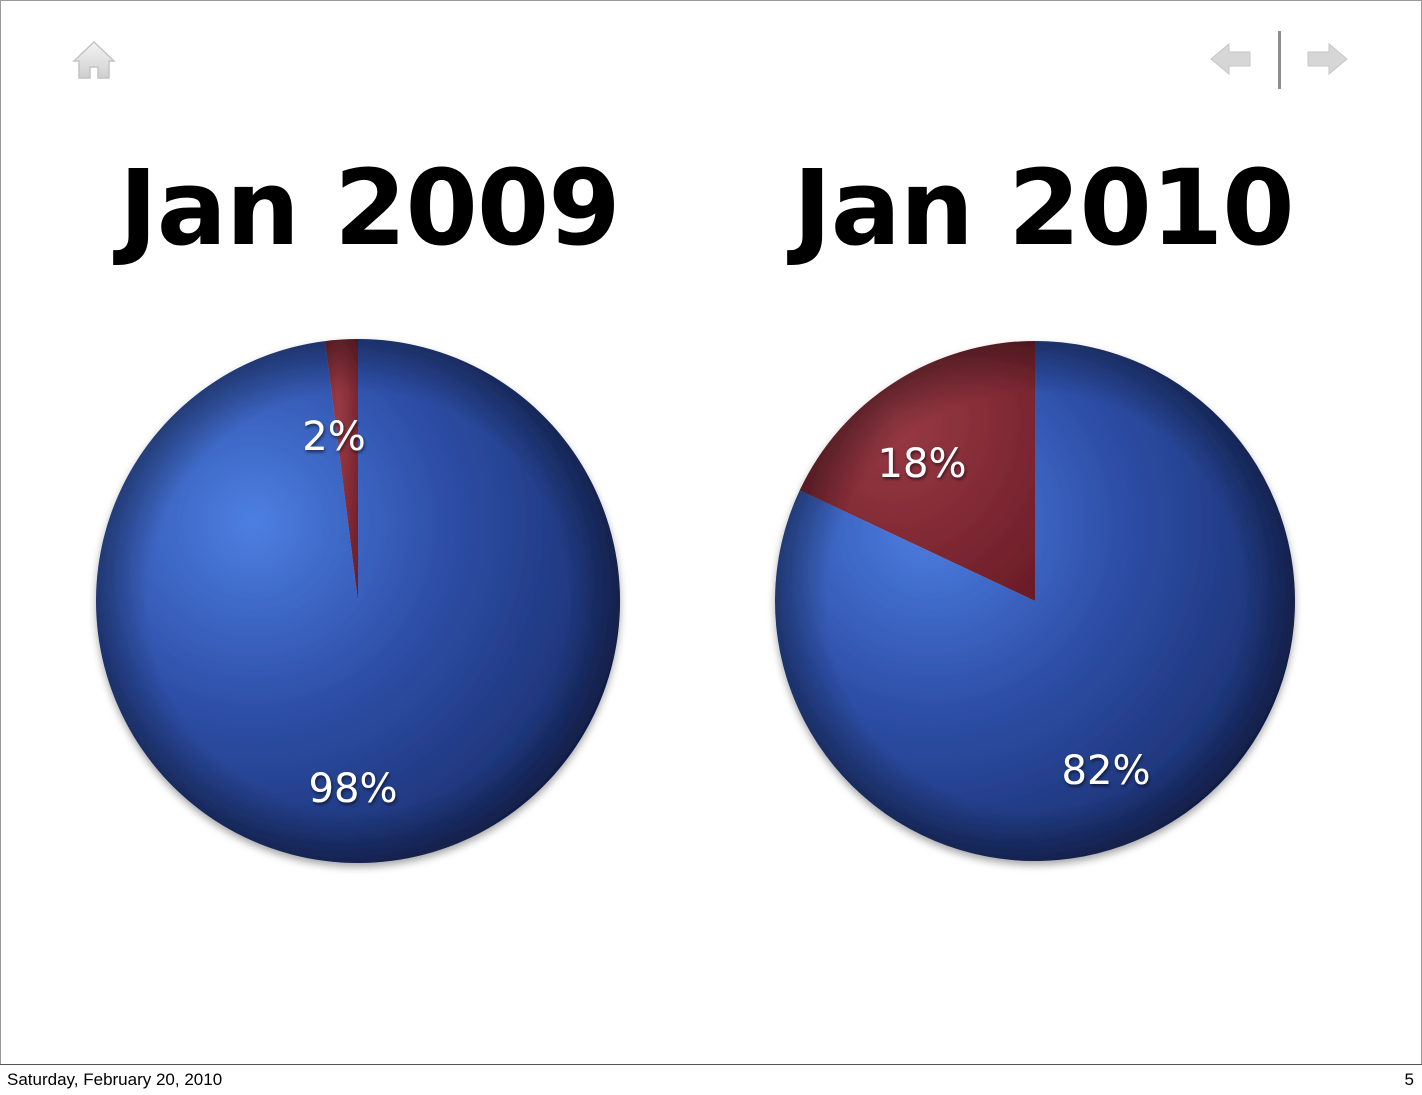  Describe the element at coordinates (922, 464) in the screenshot. I see `pie-data-label: 18%` at that location.